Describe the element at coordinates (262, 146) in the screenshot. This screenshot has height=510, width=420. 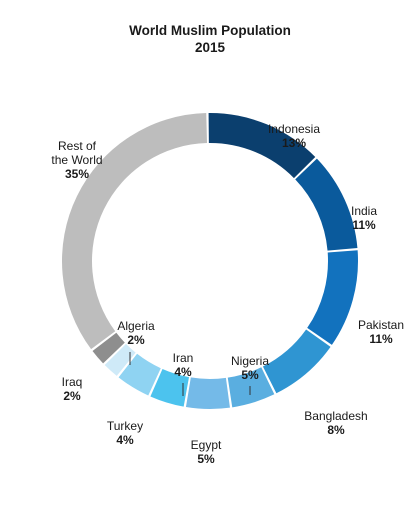
I see `slice-indonesia` at that location.